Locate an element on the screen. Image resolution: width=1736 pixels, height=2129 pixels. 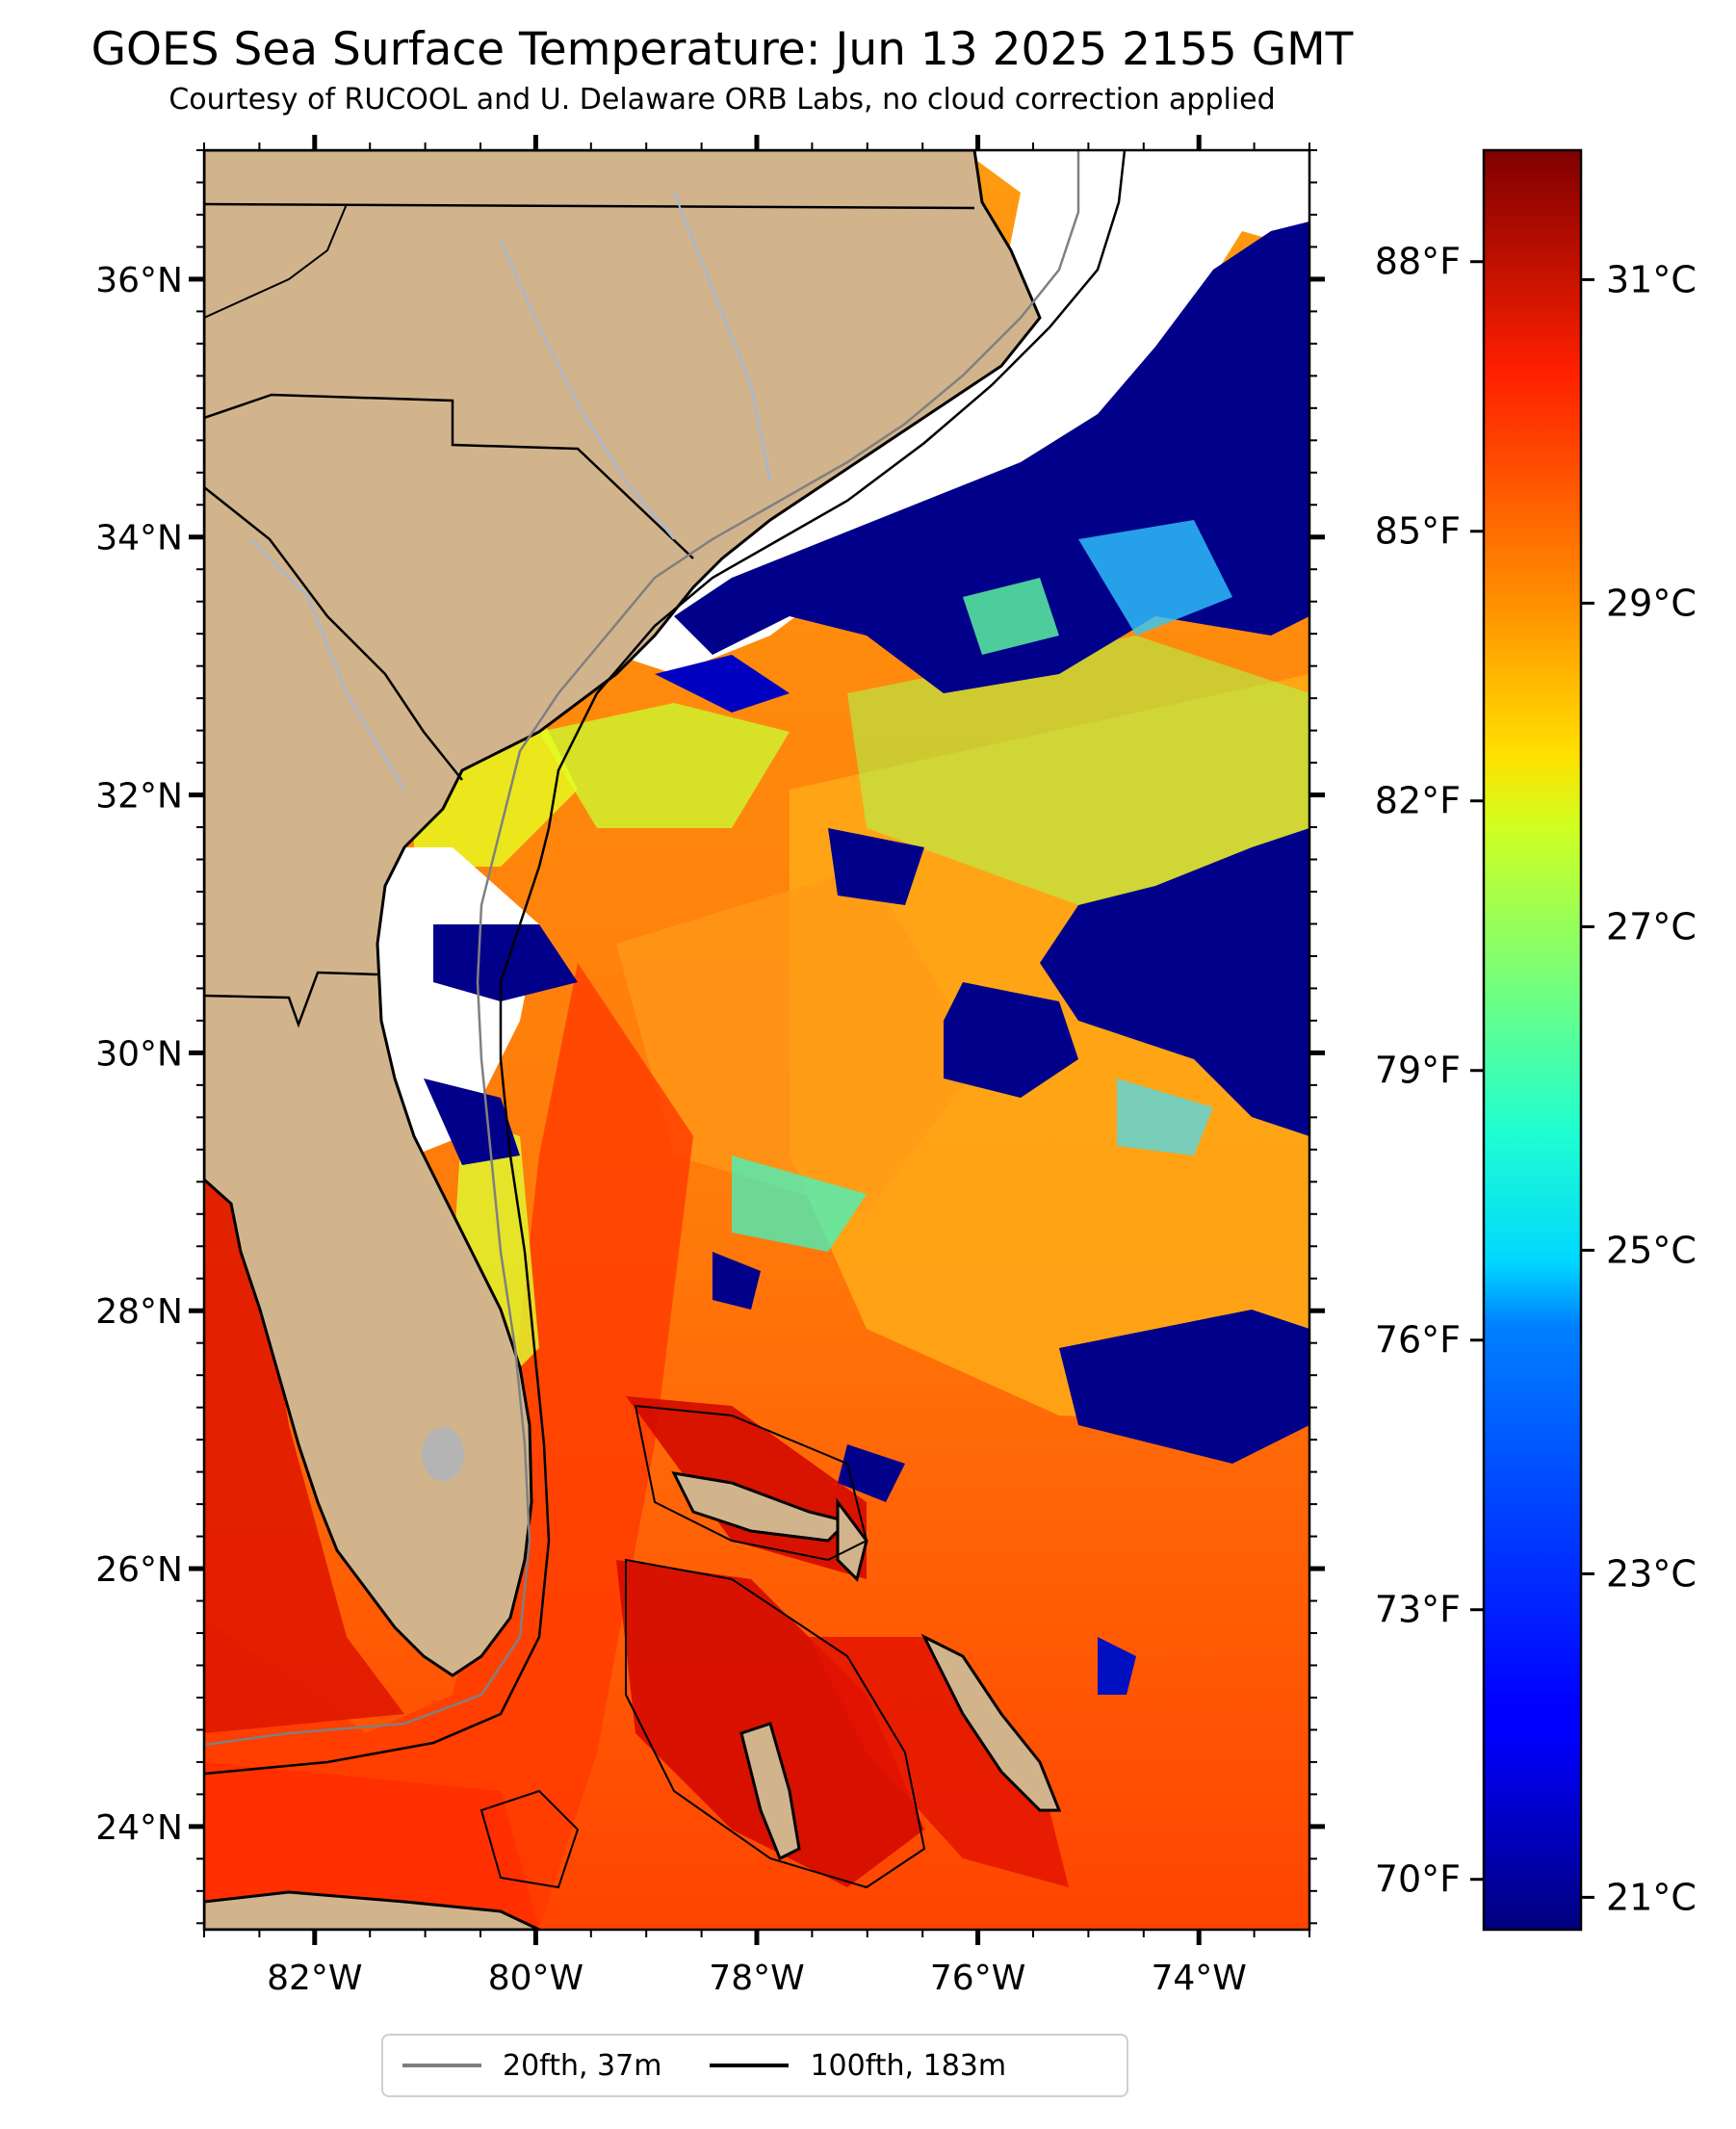
legend-label-20fth: 20fth, 37m is located at coordinates (583, 2065).